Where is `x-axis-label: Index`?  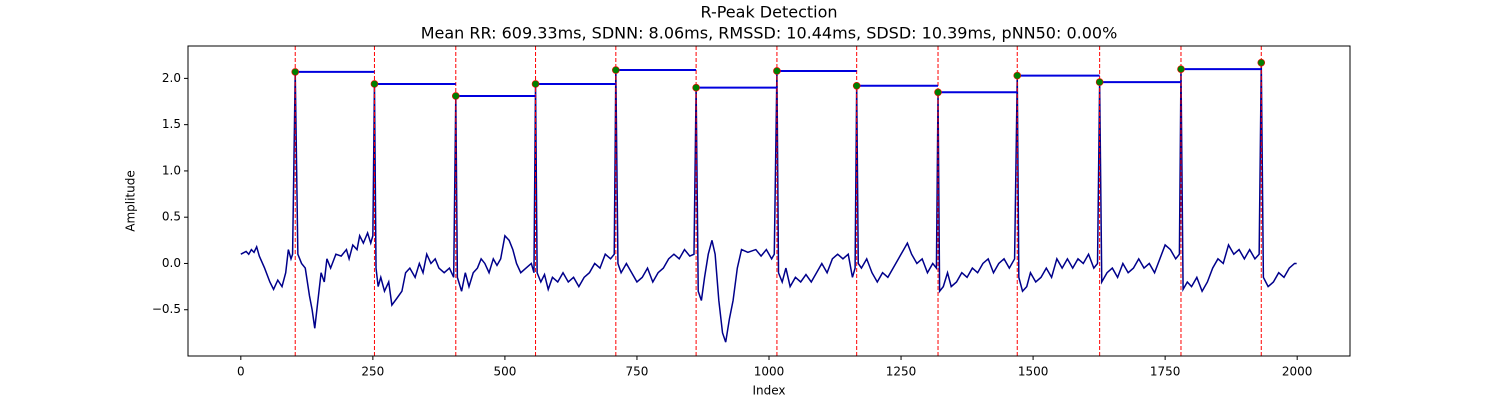 x-axis-label: Index is located at coordinates (768, 391).